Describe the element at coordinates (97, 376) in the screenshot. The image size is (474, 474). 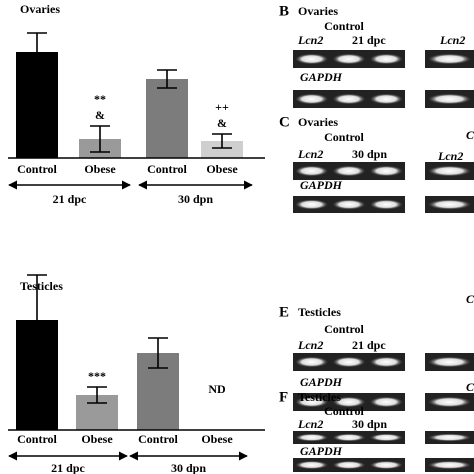
I see `annotation: ***` at that location.